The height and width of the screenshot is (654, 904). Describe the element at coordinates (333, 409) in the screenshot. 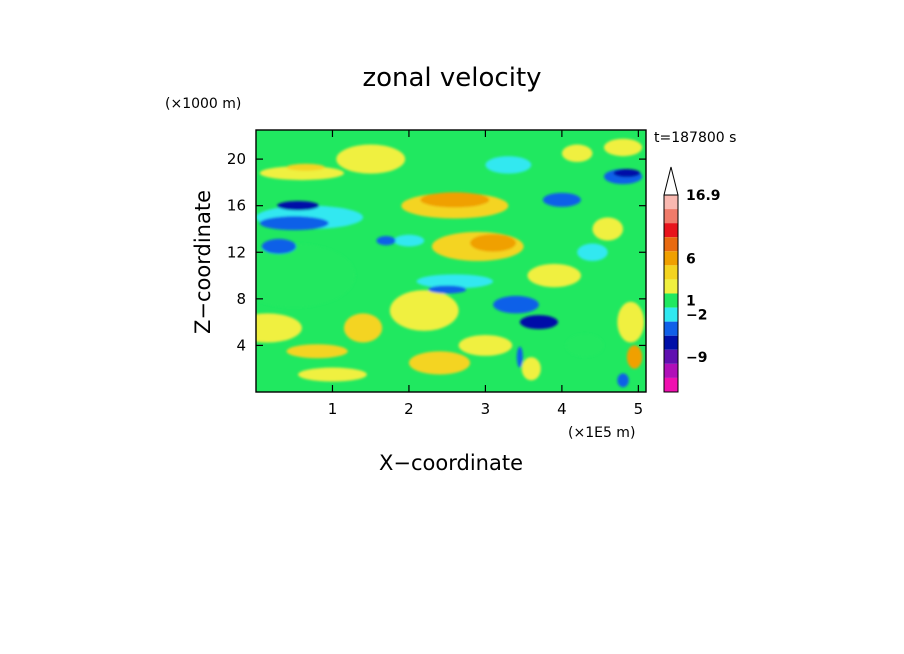

I see `x-tick-label: 1` at that location.